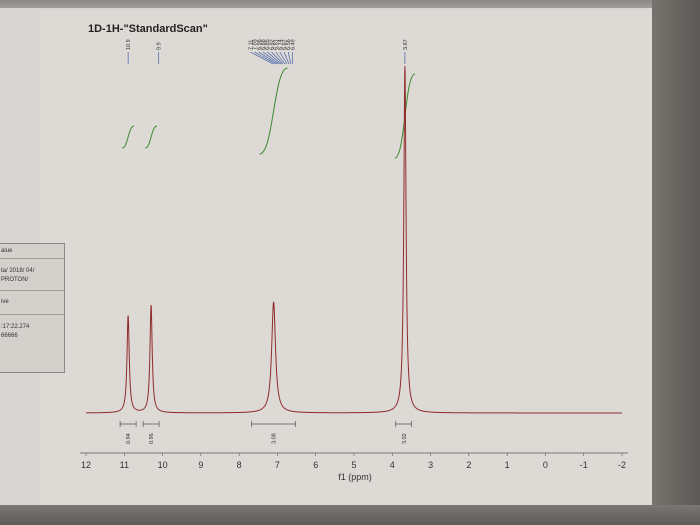  What do you see at coordinates (277, 465) in the screenshot?
I see `x-tick-label: 7` at bounding box center [277, 465].